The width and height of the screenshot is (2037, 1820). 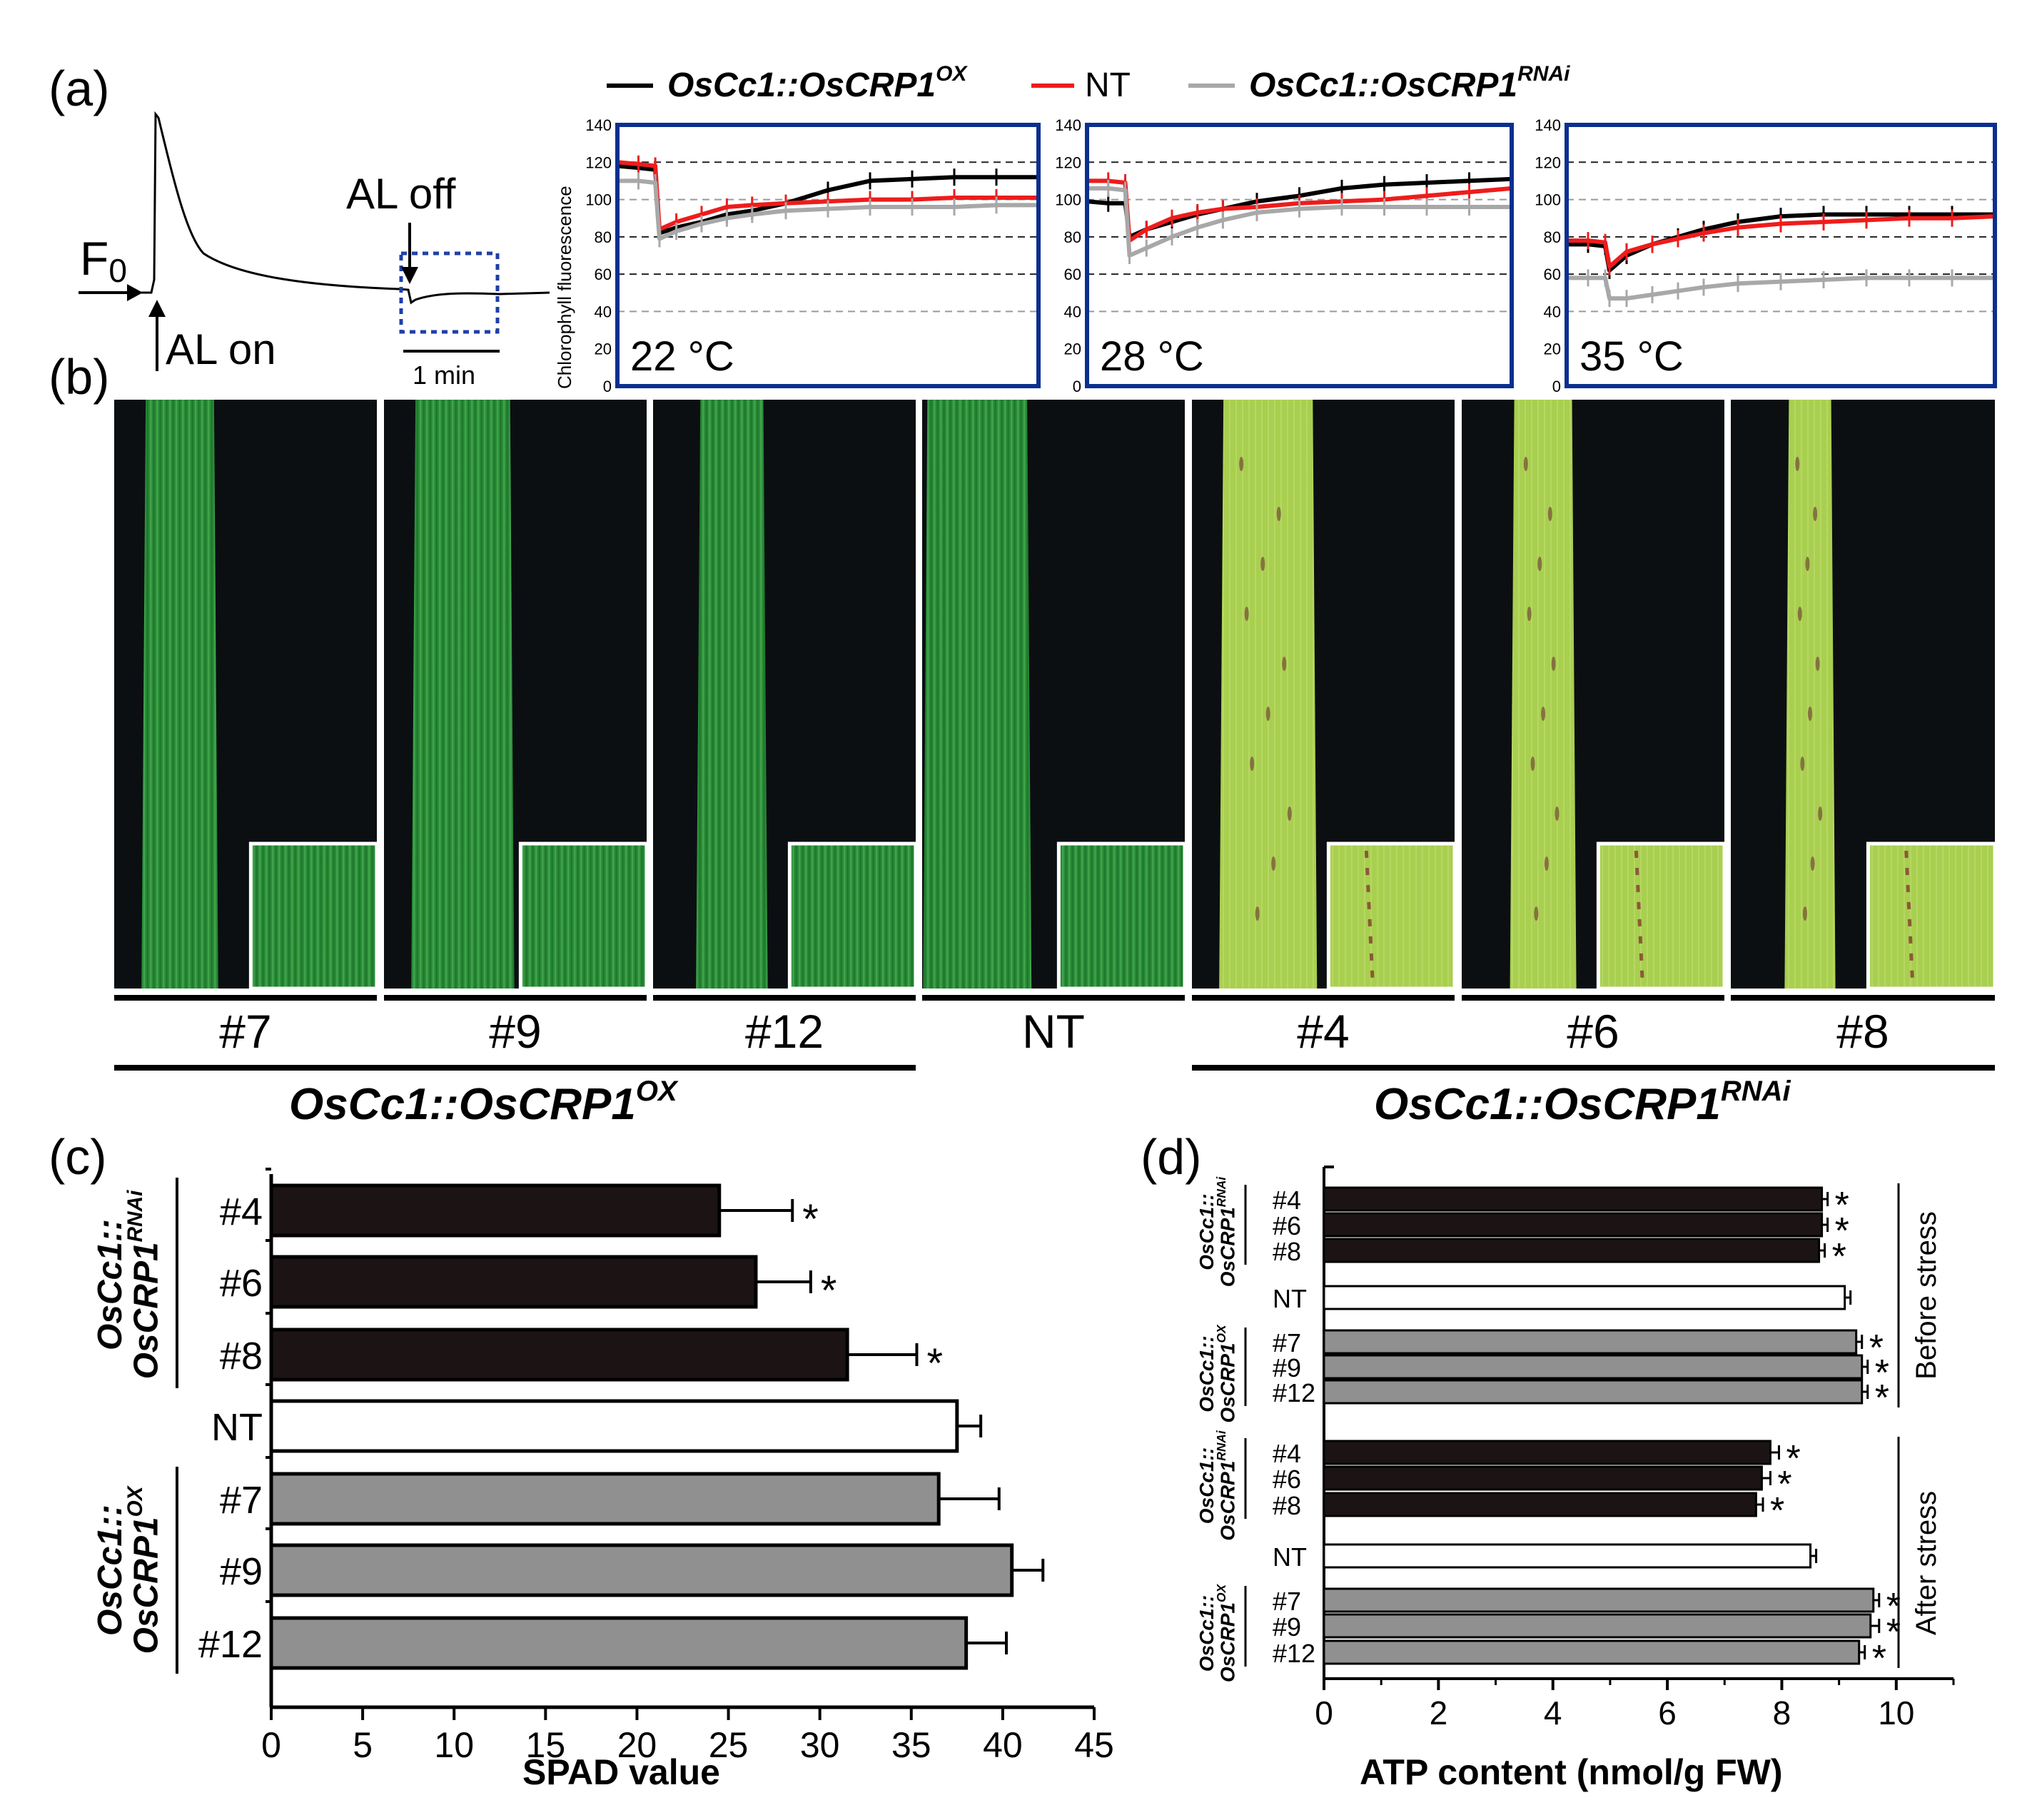 I want to click on atp-group-ox-sup: OX, so click(x=1221, y=1593).